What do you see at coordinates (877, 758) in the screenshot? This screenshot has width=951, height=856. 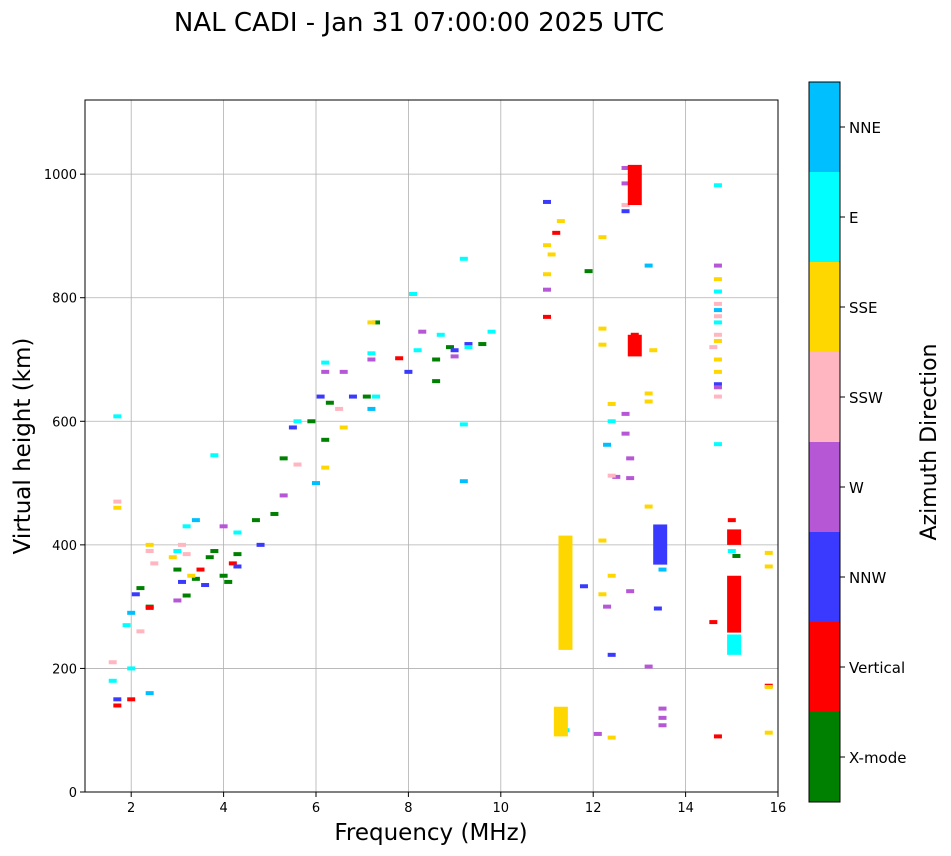 I see `colorbar-tick-label: X-mode` at bounding box center [877, 758].